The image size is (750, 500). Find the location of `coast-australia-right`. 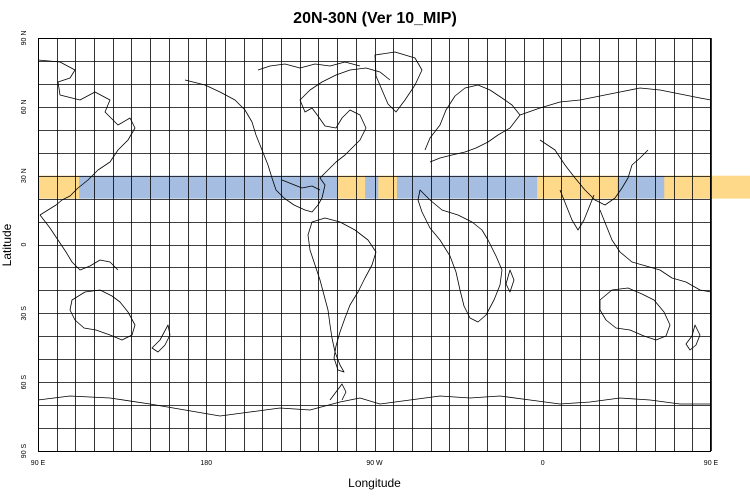

coast-australia-right is located at coordinates (635, 314).